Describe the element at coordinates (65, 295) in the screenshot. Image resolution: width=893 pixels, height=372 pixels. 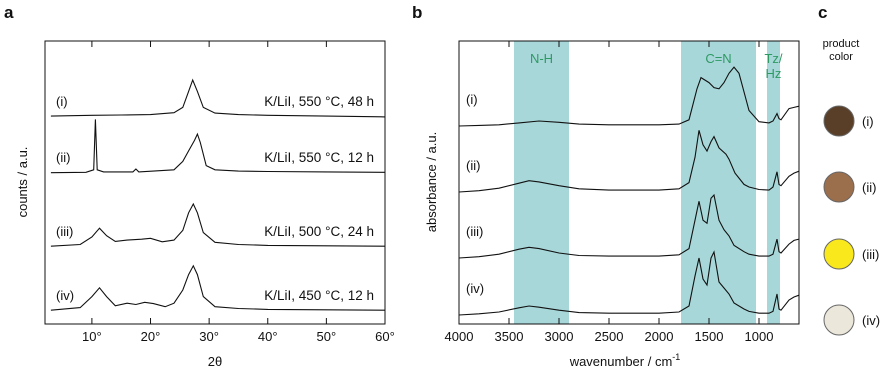
I see `xrd-pattern-roman-label: (iv)` at that location.